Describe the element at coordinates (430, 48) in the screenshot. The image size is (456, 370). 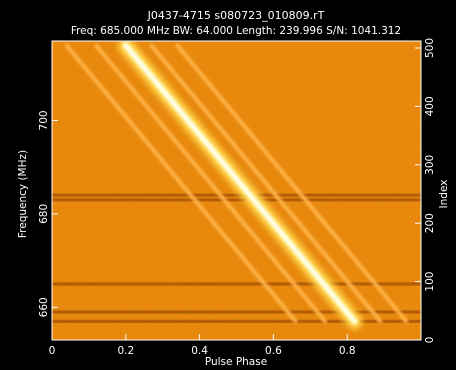
I see `right-tick-label: 500` at that location.